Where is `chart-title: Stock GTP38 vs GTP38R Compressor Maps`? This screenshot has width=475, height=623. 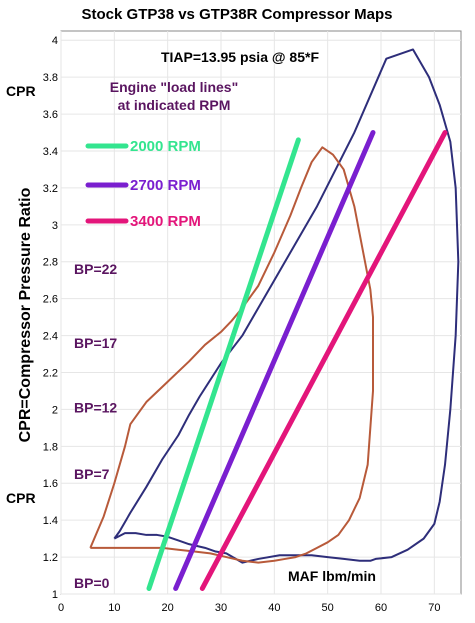
chart-title: Stock GTP38 vs GTP38R Compressor Maps is located at coordinates (237, 14).